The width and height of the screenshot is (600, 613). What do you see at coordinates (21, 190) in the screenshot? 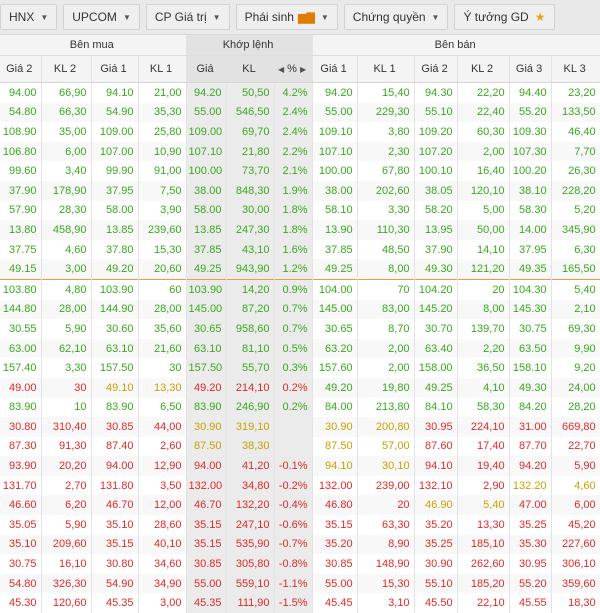
I see `buy-price-2-cell: 37.90` at bounding box center [21, 190].